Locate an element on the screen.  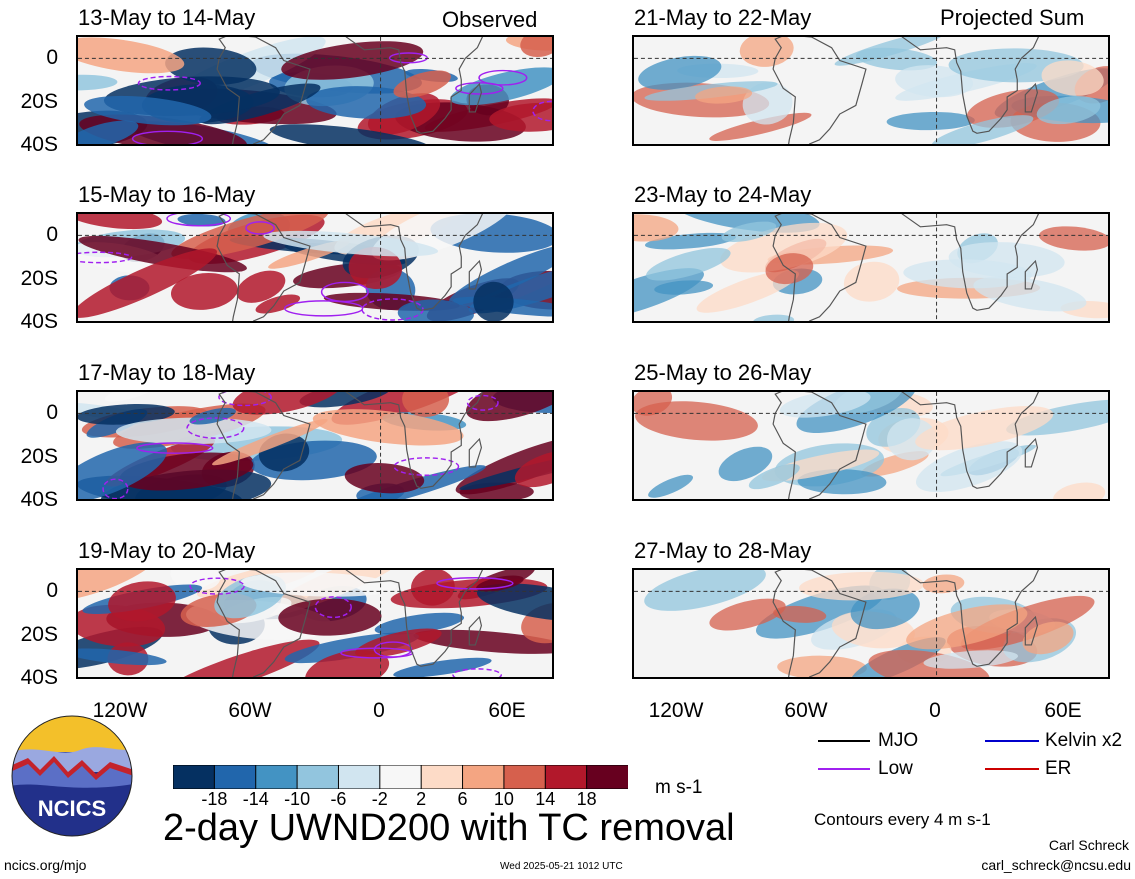
legend-lines-left is located at coordinates (844, 755).